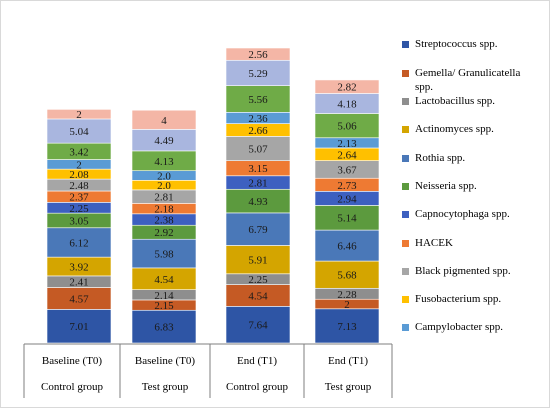  I want to click on data-label: 5.68, so click(347, 276).